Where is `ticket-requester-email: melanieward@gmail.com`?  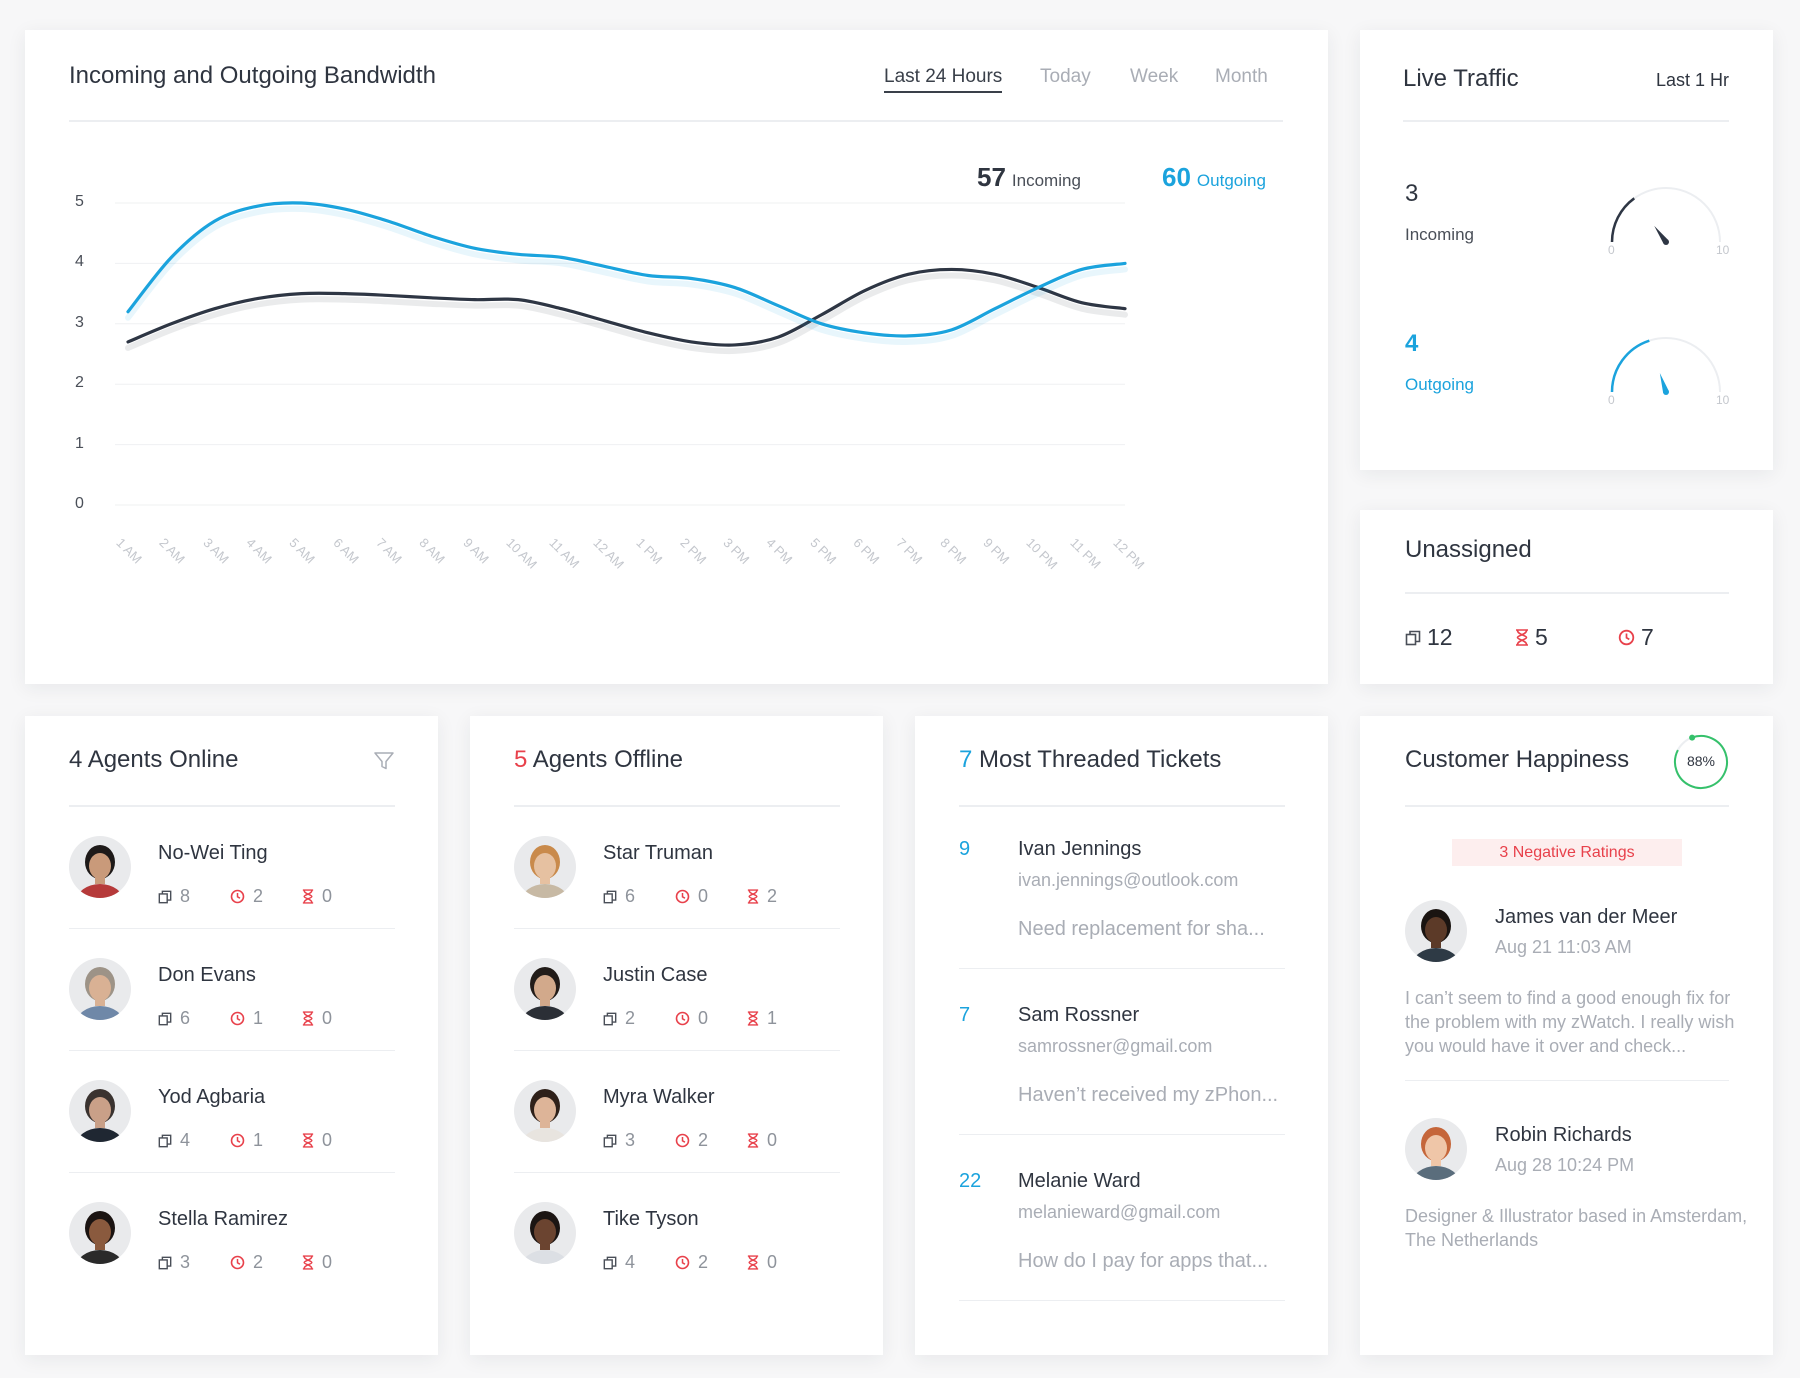
ticket-requester-email: melanieward@gmail.com is located at coordinates (1119, 1212).